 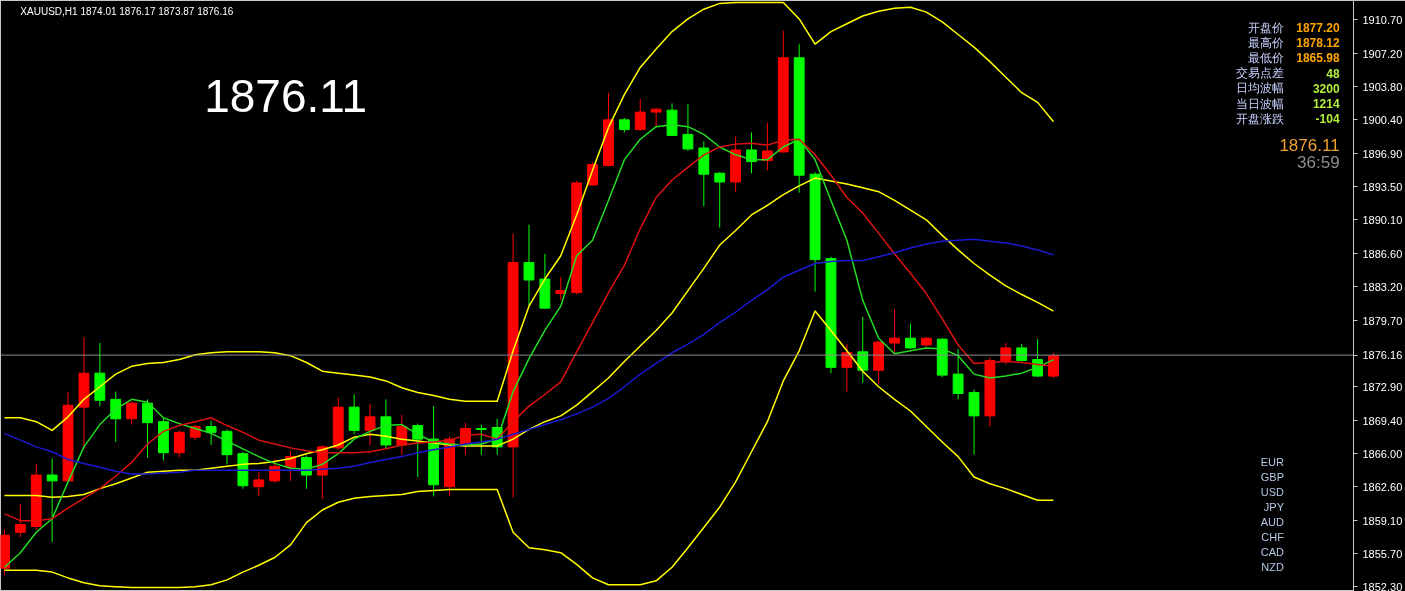 What do you see at coordinates (1382, 355) in the screenshot?
I see `ref-line-label: 1876.16` at bounding box center [1382, 355].